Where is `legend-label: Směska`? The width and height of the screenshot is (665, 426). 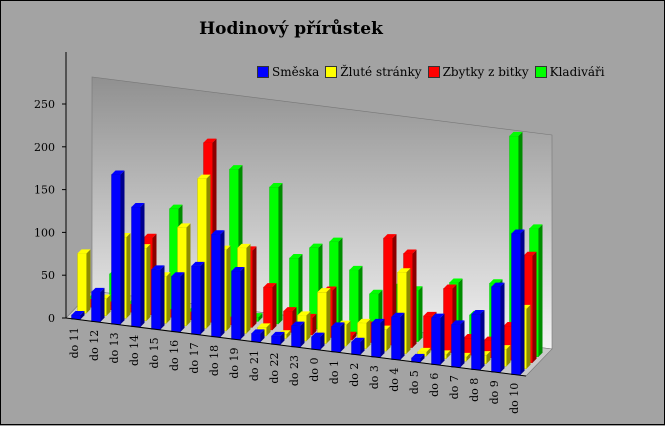 legend-label: Směska is located at coordinates (296, 72).